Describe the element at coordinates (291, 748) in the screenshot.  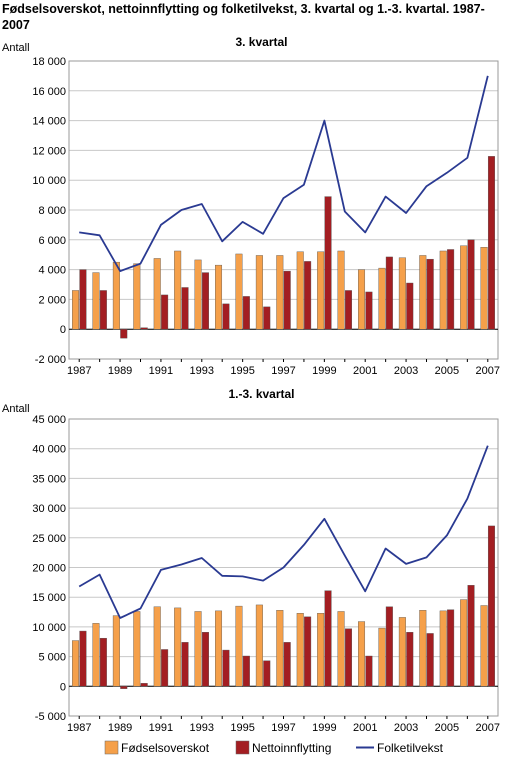
I see `legend-label-nettoinnflytting: Nettoinnflytting` at that location.